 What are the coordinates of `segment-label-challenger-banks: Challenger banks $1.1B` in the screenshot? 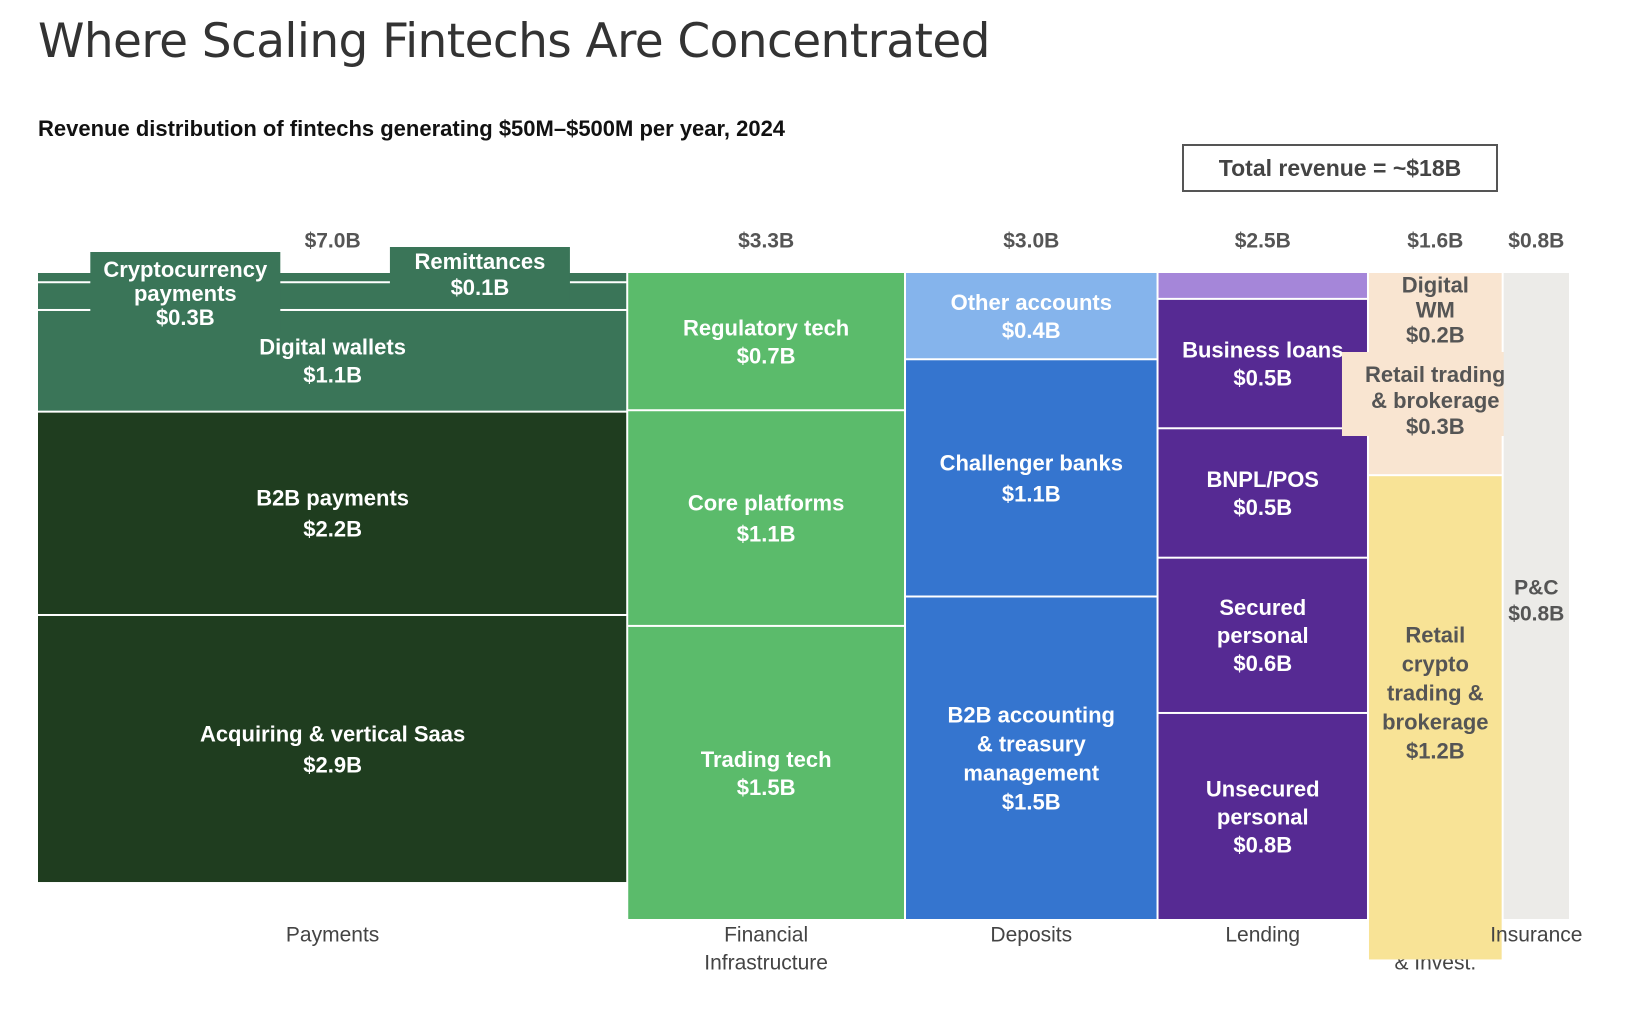 It's located at (1031, 478).